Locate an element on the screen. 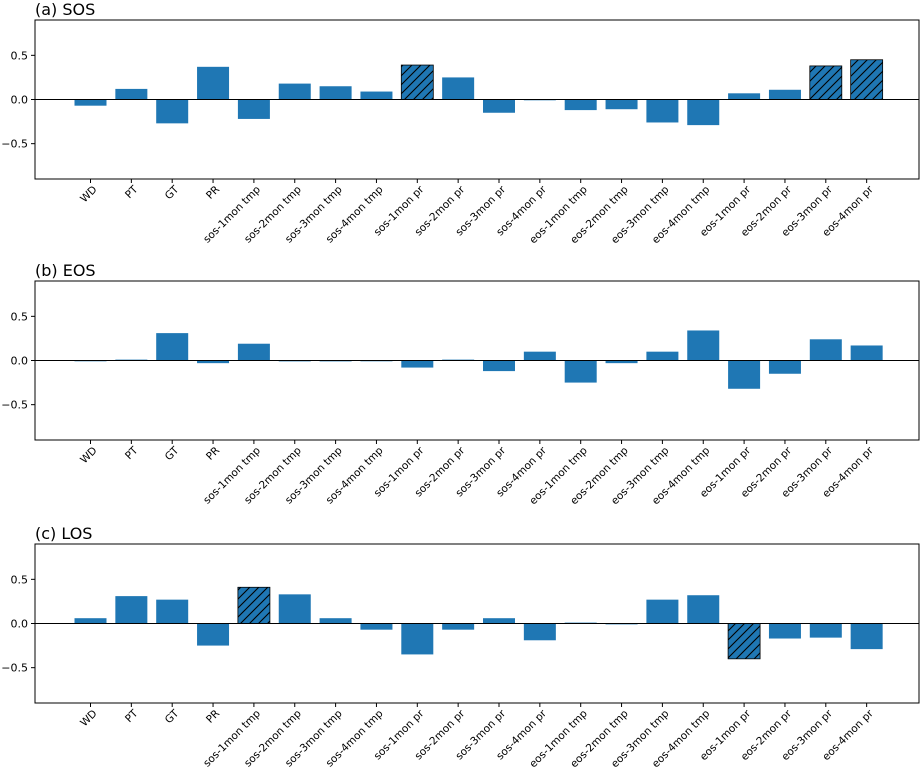  chart-title: (a) SOS is located at coordinates (65, 9).